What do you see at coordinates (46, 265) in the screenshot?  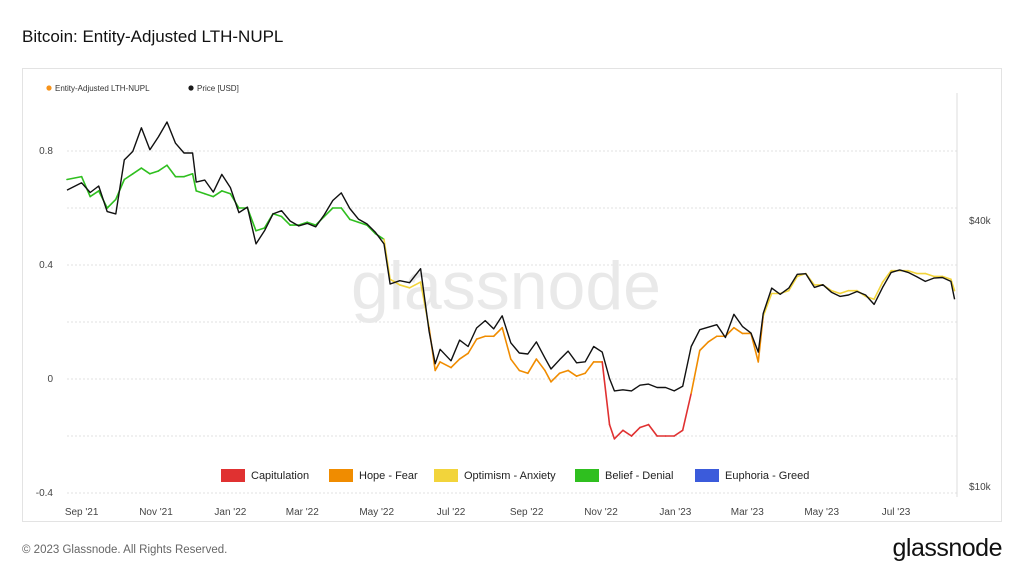 I see `y-left-tick-label: 0.4` at bounding box center [46, 265].